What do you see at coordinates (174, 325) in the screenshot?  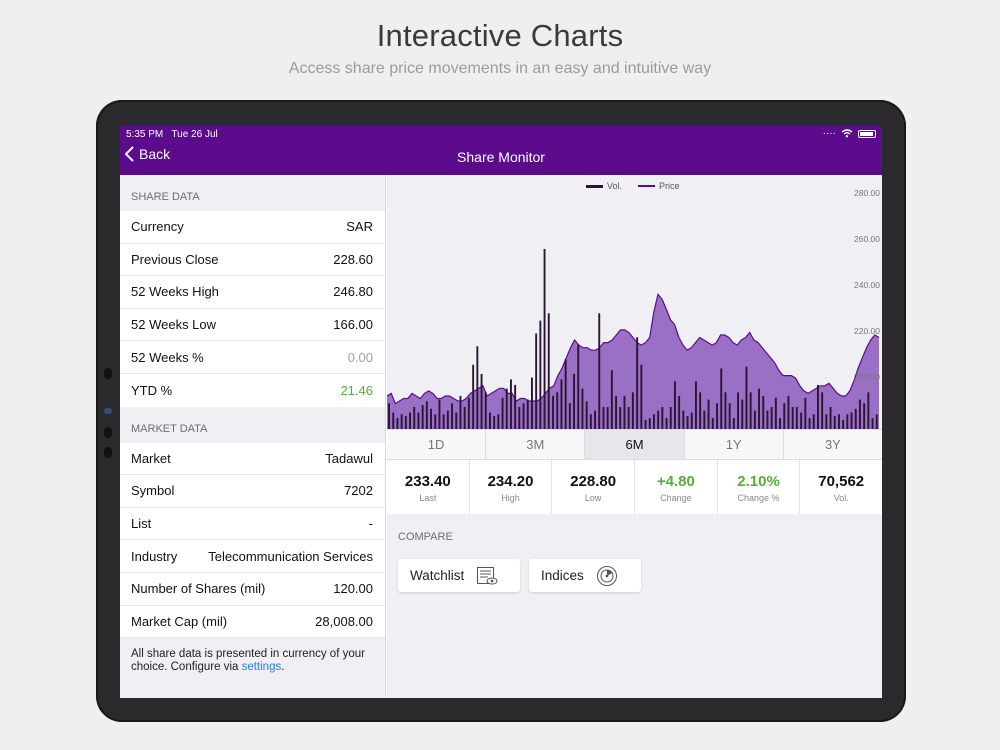 I see `row-label: 52 Weeks Low` at bounding box center [174, 325].